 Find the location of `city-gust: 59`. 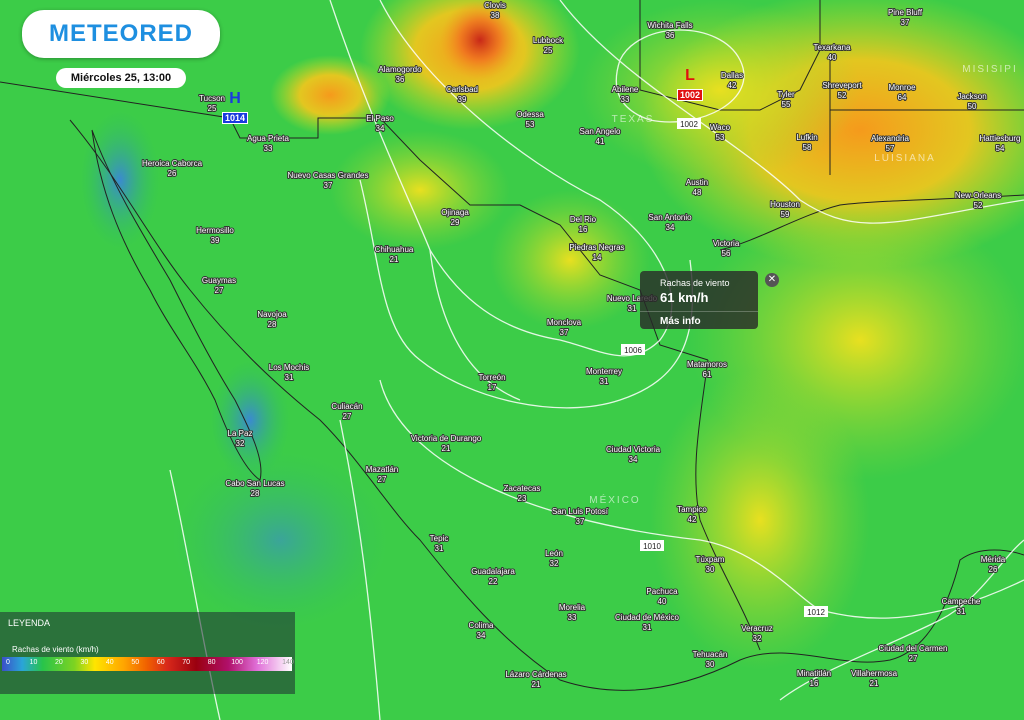

city-gust: 59 is located at coordinates (785, 214).